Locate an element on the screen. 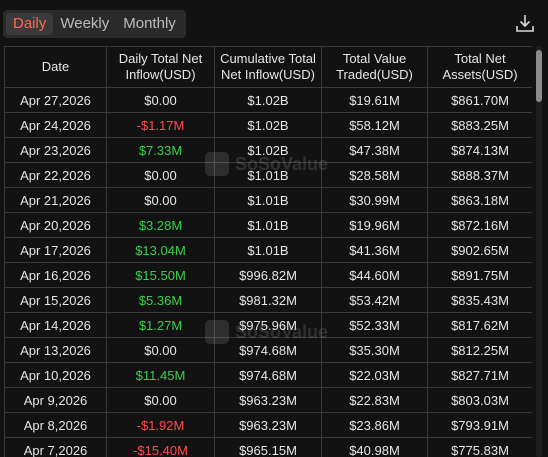 The width and height of the screenshot is (548, 457). cumulative-inflow-cell: $975.96M is located at coordinates (268, 325).